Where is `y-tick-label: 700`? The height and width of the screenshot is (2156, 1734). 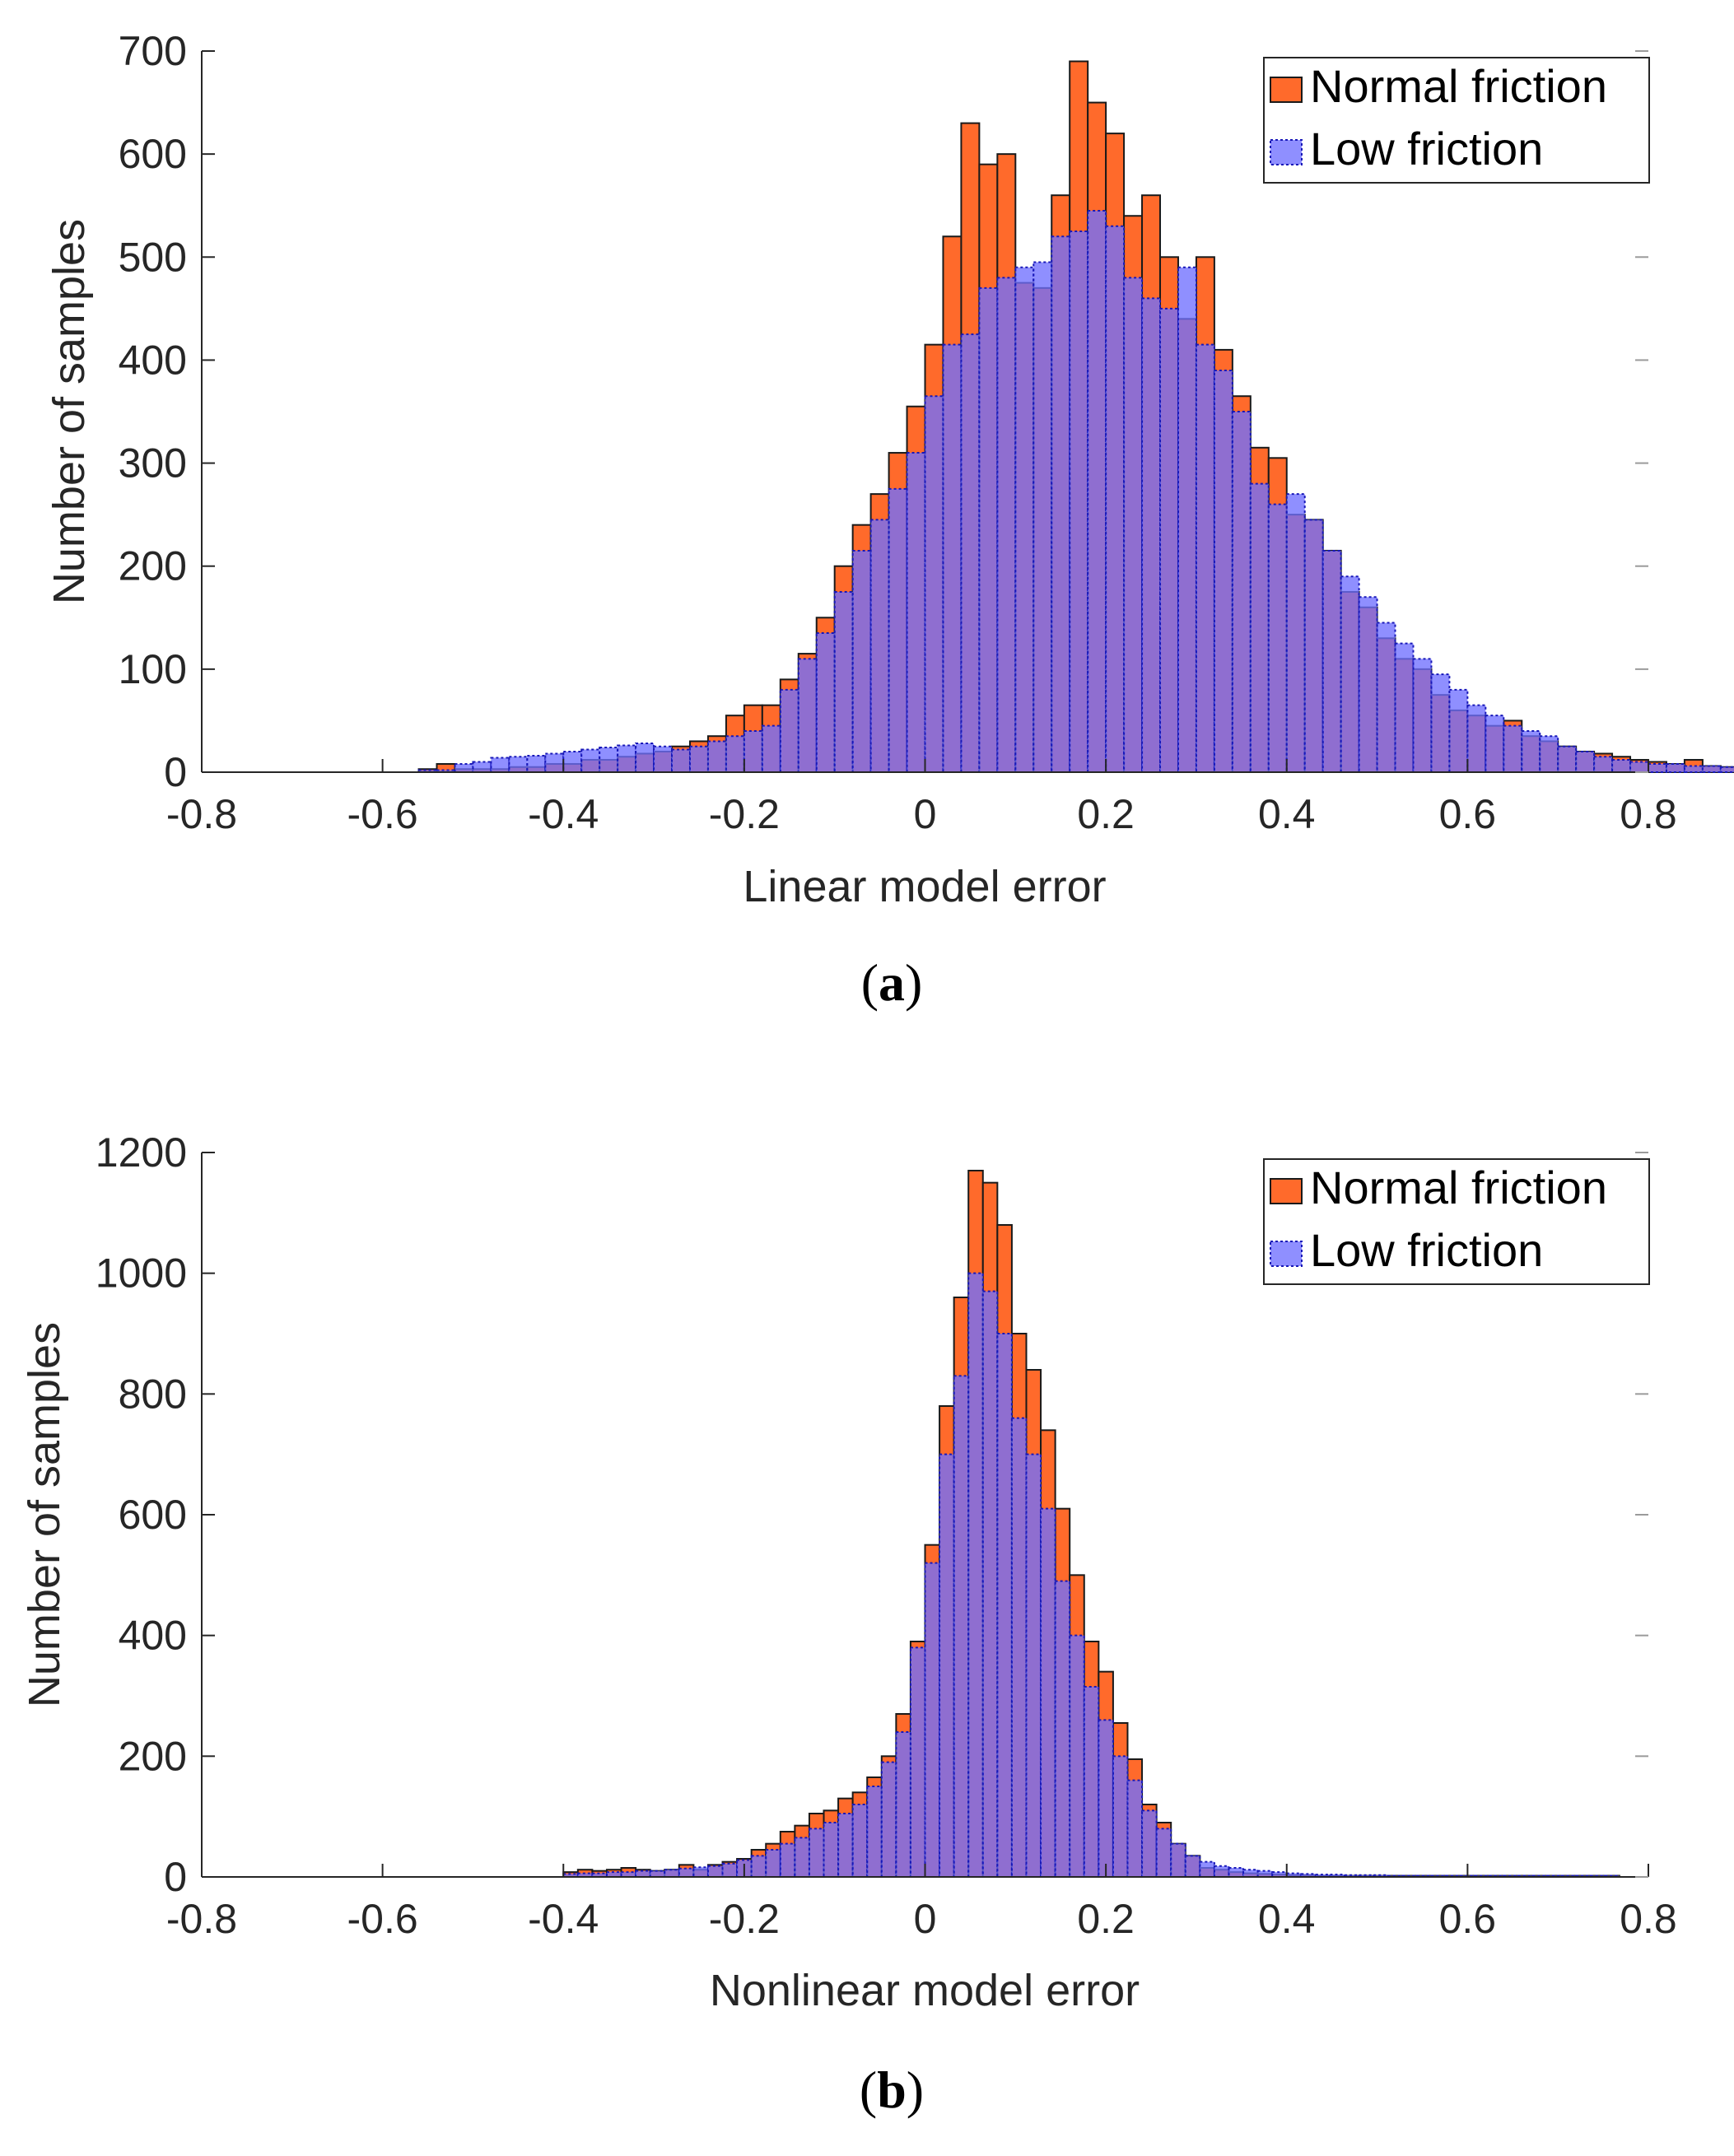 y-tick-label: 700 is located at coordinates (153, 51).